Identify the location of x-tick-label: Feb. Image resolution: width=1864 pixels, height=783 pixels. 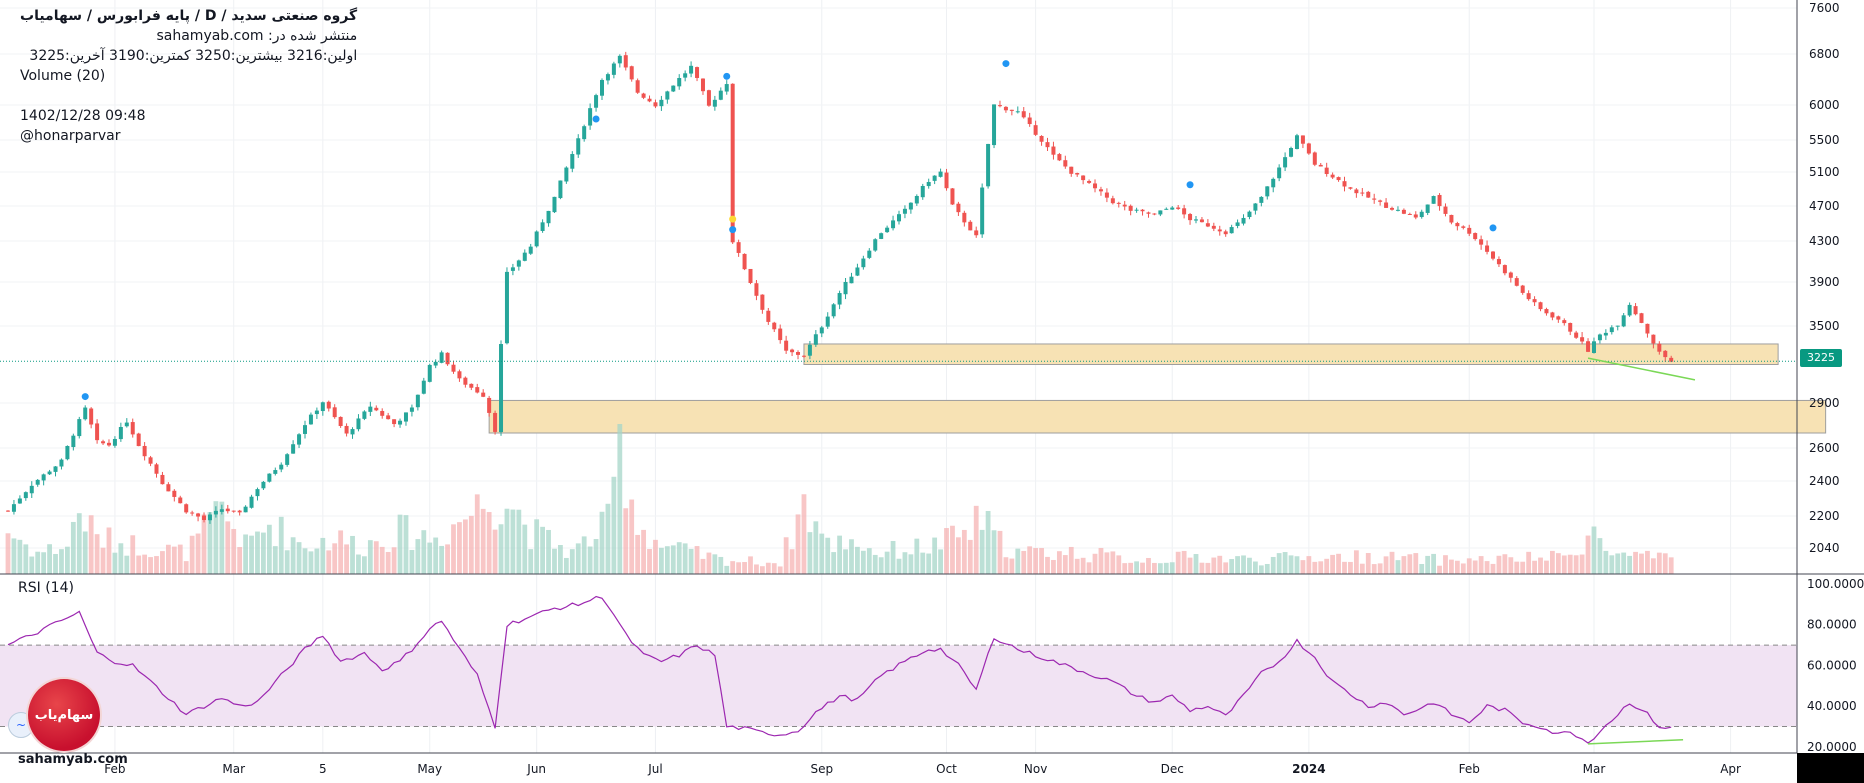
(1469, 769).